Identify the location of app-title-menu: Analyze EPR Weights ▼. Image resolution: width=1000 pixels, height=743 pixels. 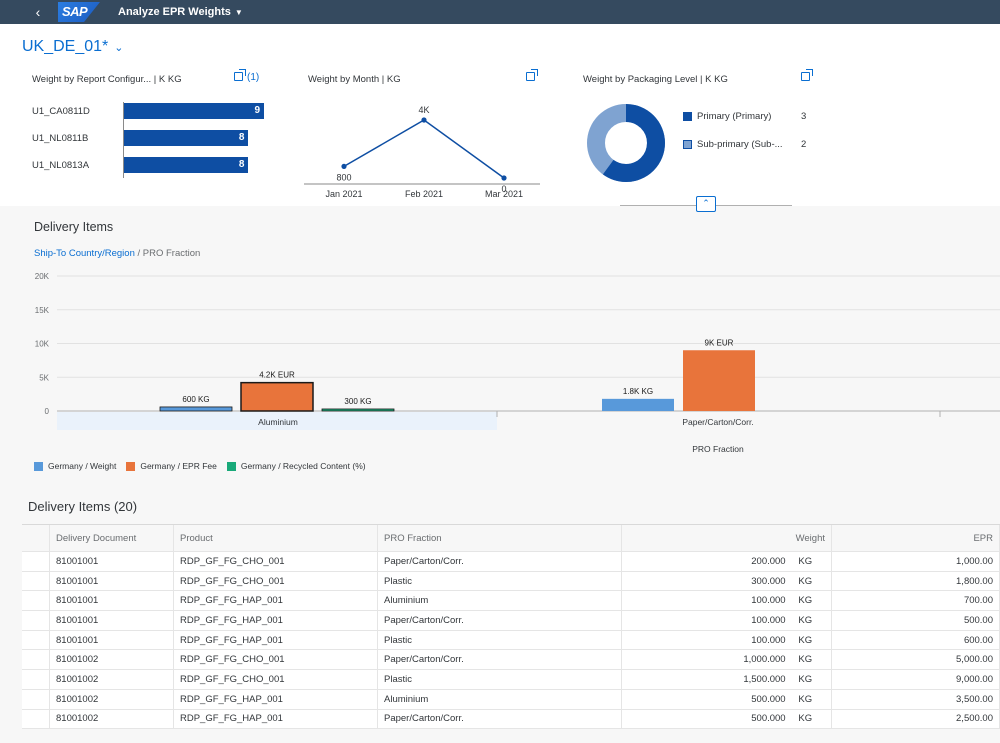
(180, 12).